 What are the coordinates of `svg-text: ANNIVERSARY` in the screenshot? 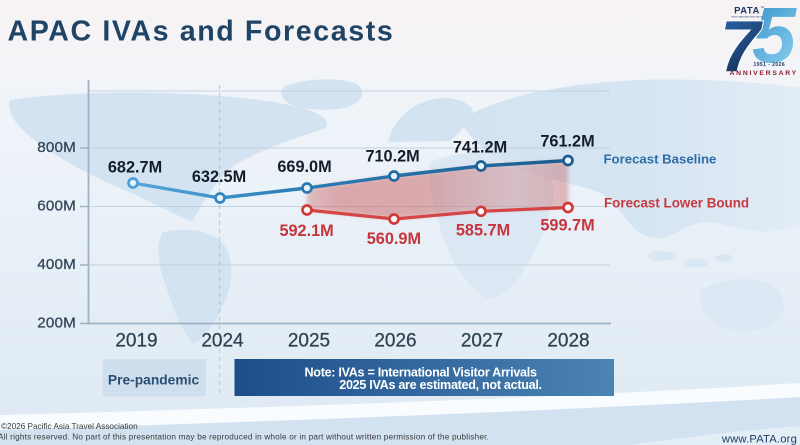 It's located at (764, 73).